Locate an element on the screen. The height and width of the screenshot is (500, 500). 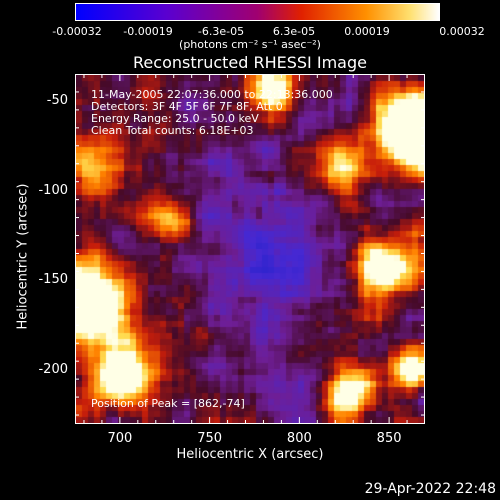
annotation-energy: Energy Range: 25.0 - 50.0 keV is located at coordinates (175, 118).